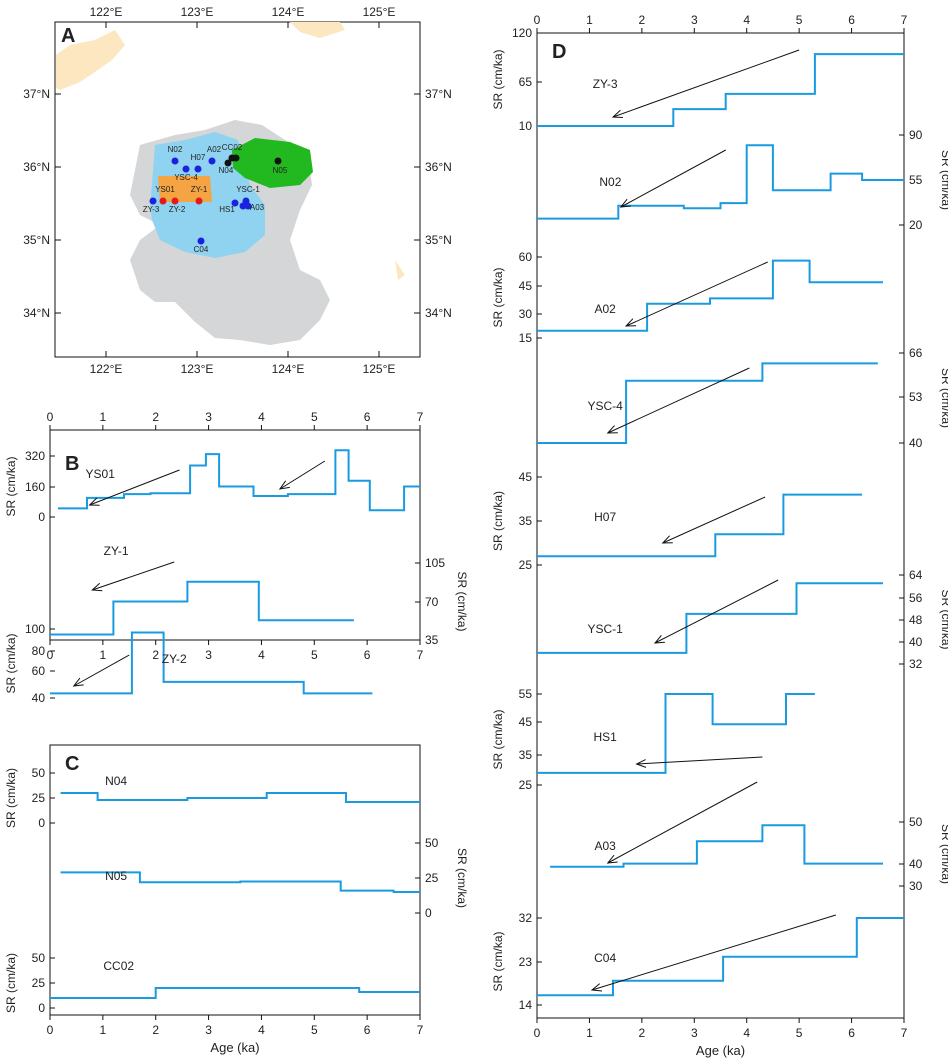 Image resolution: width=948 pixels, height=1059 pixels. What do you see at coordinates (435, 563) in the screenshot?
I see `y-tick-label: 105` at bounding box center [435, 563].